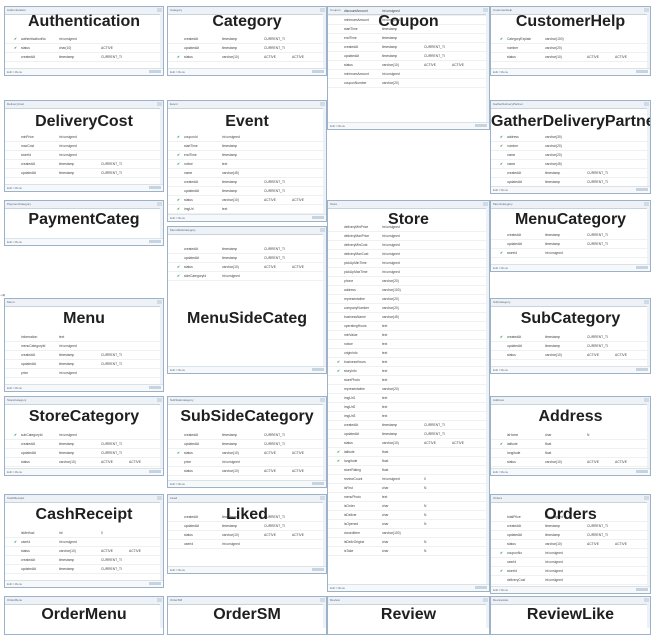 The height and width of the screenshot is (635, 655). Describe the element at coordinates (408, 245) in the screenshot. I see `table-row: deliveryMinCost int unsigned` at that location.